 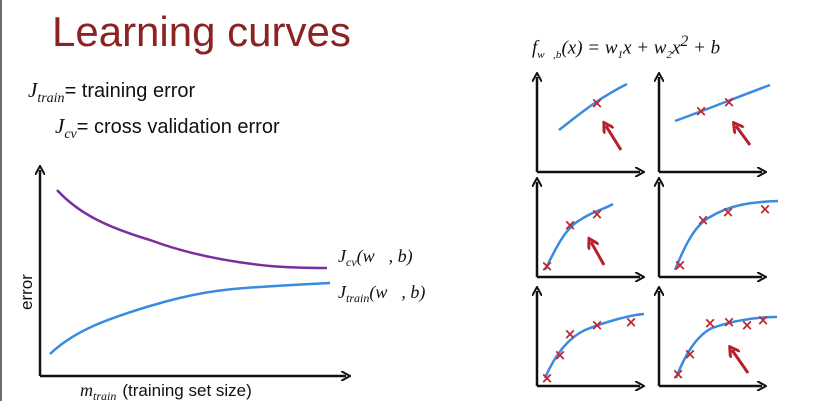 I want to click on train-error-curve, so click(x=190, y=318).